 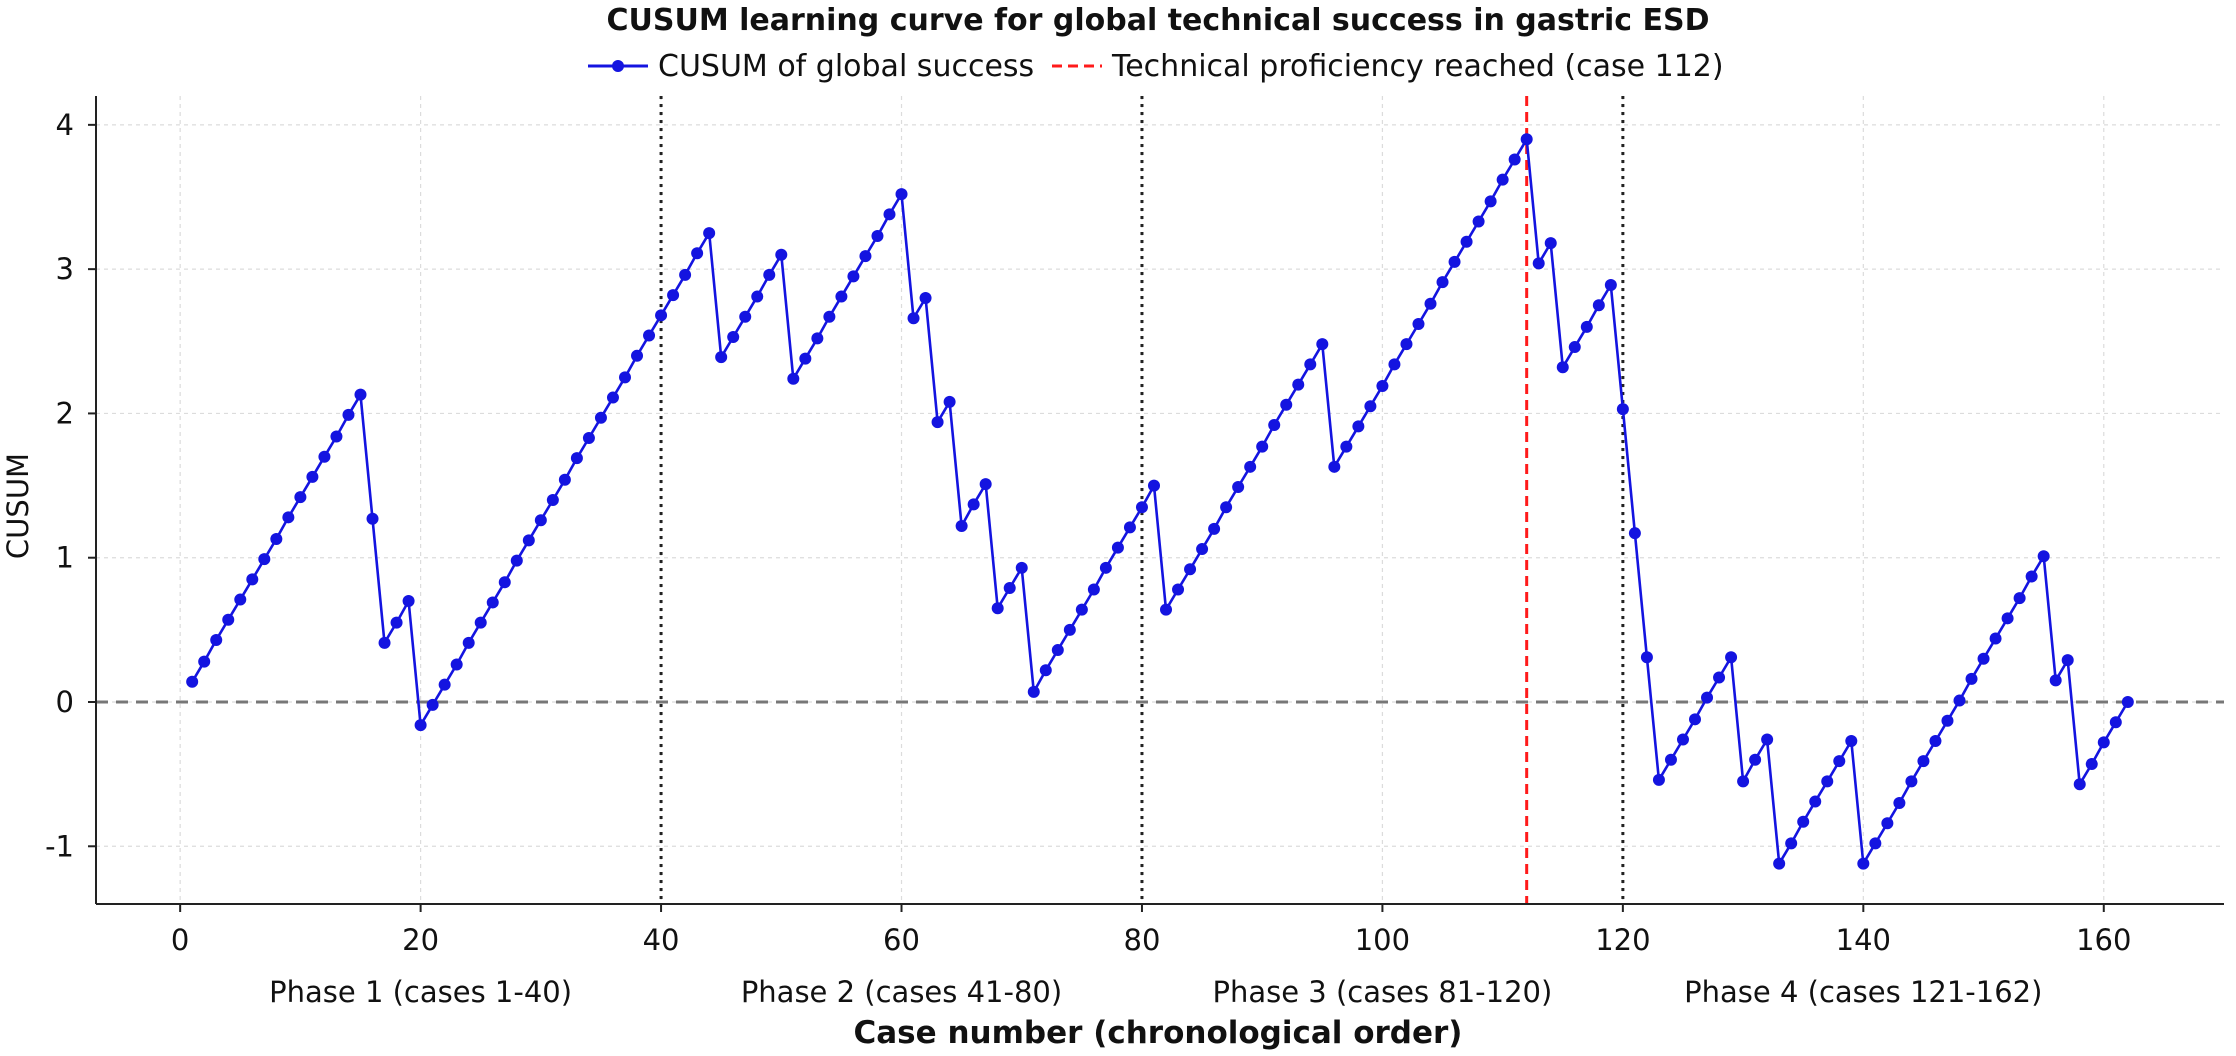 What do you see at coordinates (661, 940) in the screenshot?
I see `x-tick-label: 40` at bounding box center [661, 940].